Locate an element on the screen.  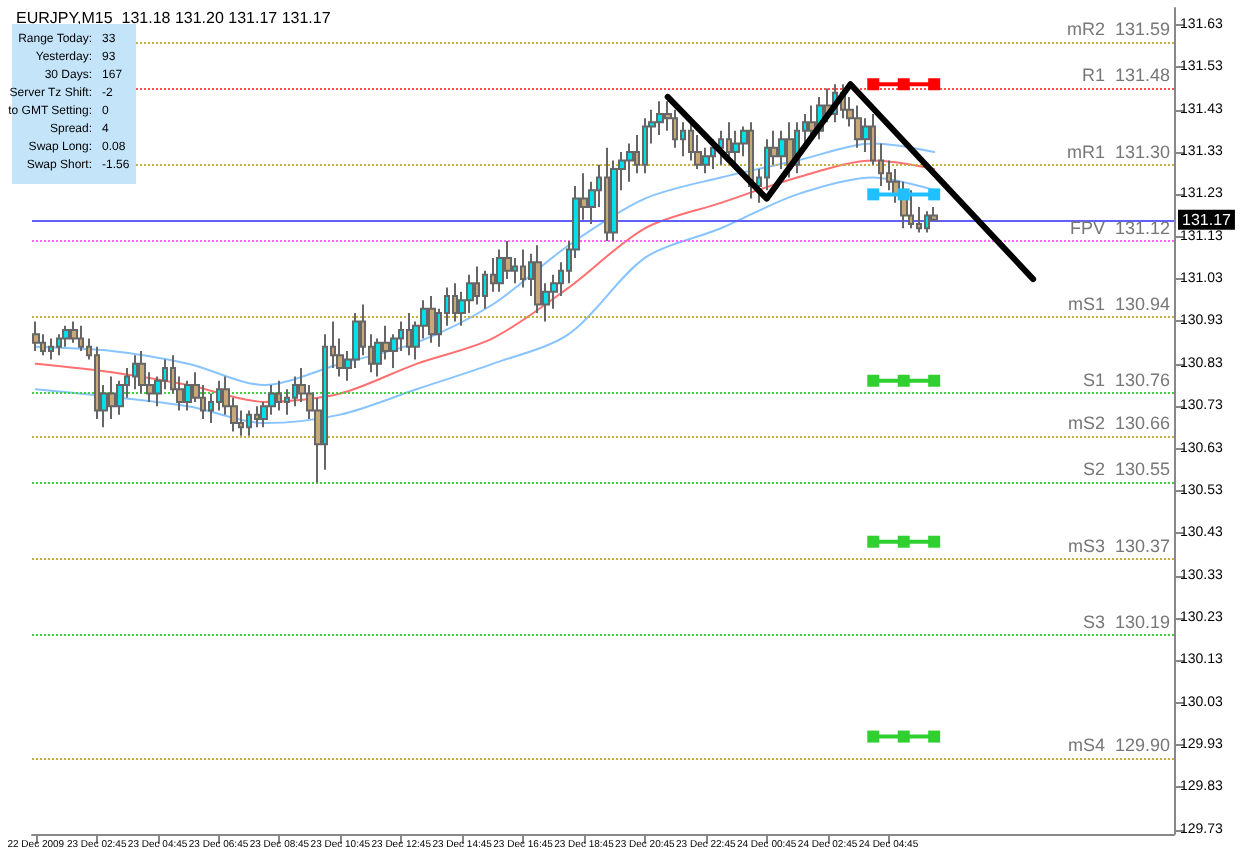
ref-line-label: mR2 131.59 is located at coordinates (1118, 28).